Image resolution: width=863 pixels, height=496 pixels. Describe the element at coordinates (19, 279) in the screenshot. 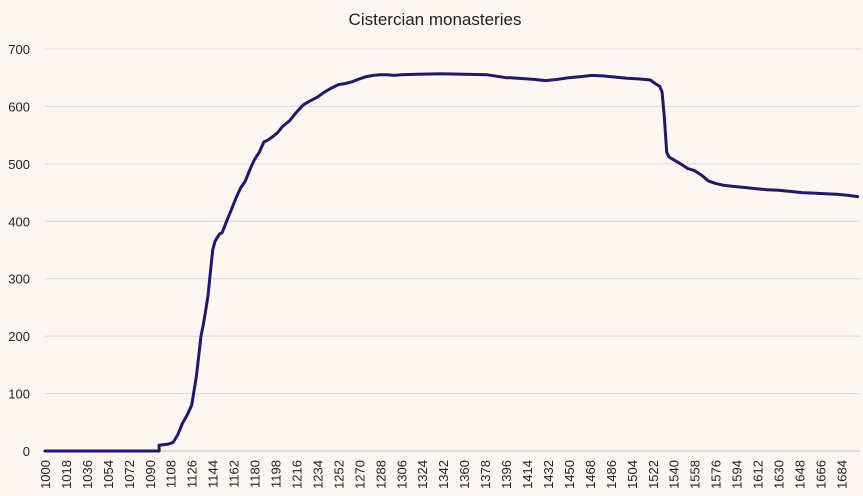

I see `y-tick-label: 300` at that location.